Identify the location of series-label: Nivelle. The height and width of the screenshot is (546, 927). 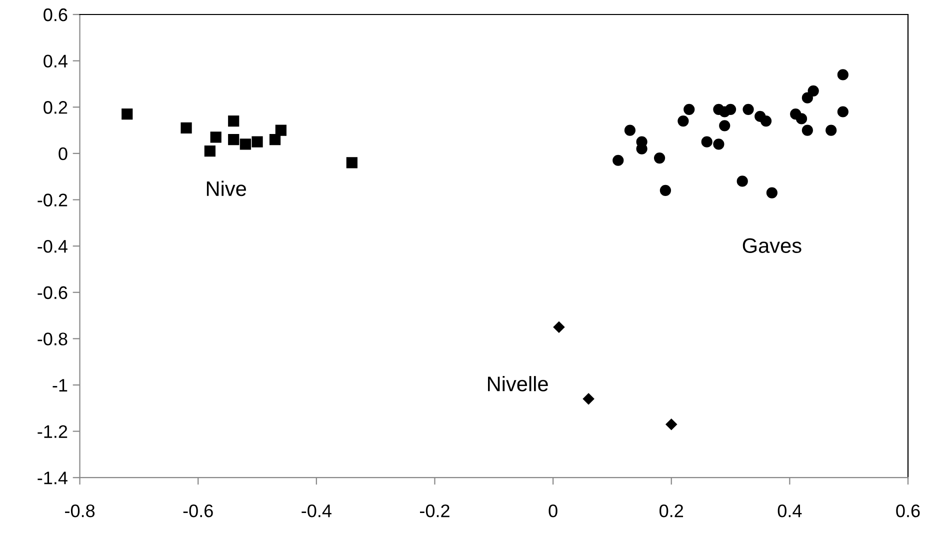
(518, 384).